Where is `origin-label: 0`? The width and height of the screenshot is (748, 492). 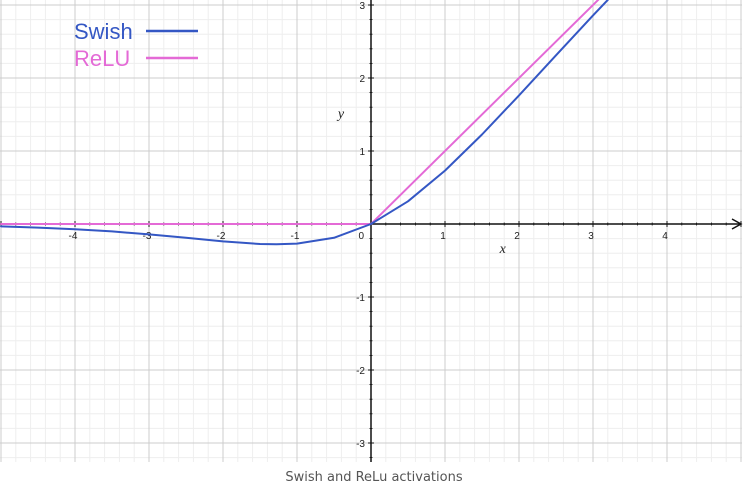
origin-label: 0 is located at coordinates (361, 236).